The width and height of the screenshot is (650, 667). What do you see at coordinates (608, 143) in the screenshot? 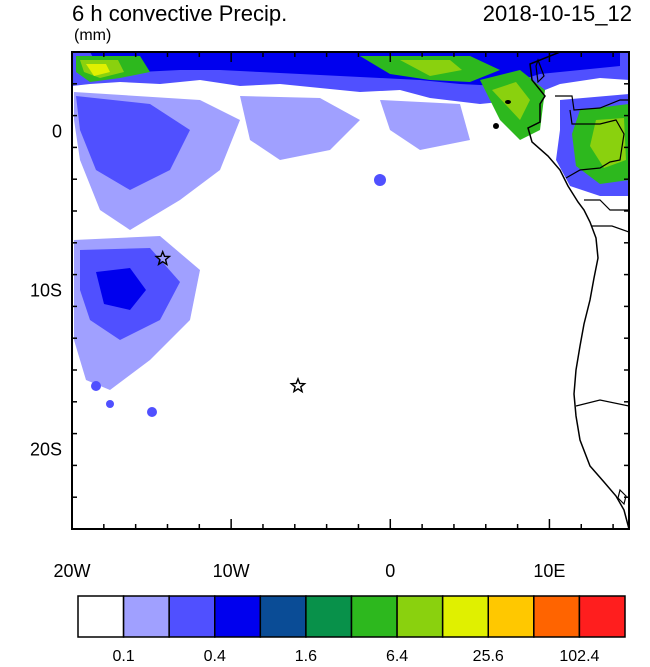
I see `precip-congo-light` at bounding box center [608, 143].